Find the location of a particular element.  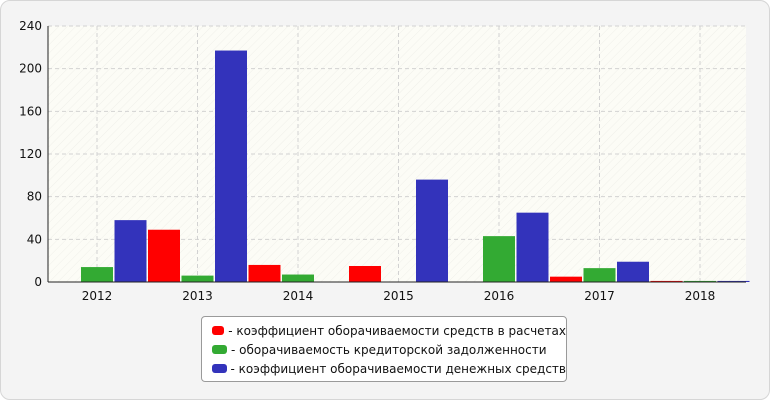

x-tick-label: 2014 is located at coordinates (298, 296).